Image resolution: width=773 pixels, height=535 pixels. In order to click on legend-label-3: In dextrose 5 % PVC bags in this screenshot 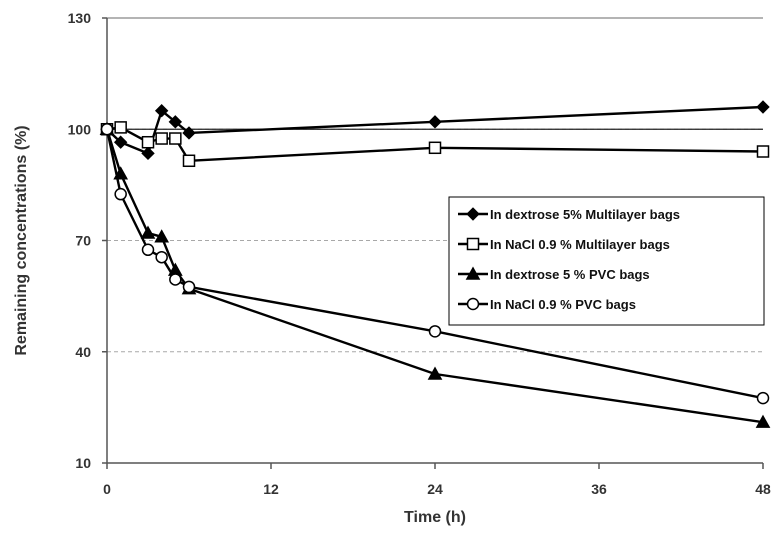, I will do `click(570, 274)`.